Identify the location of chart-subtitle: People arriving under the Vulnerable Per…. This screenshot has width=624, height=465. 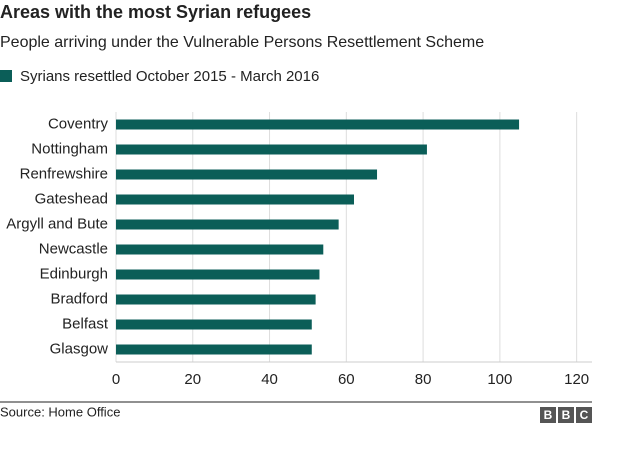
(242, 42).